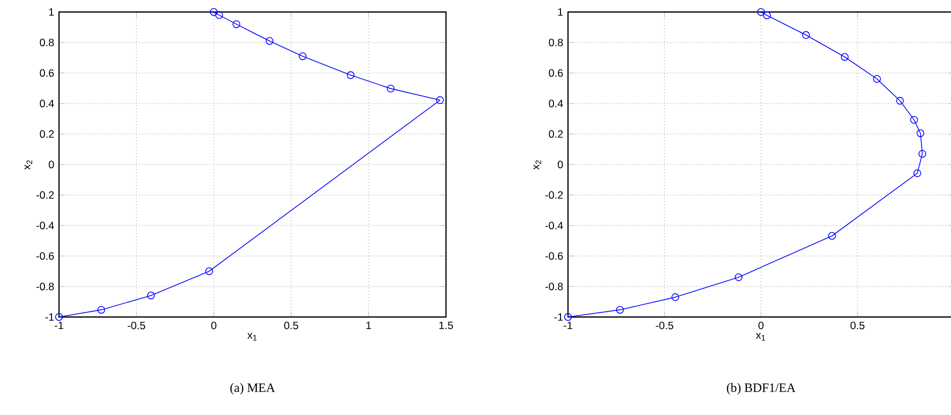  Describe the element at coordinates (446, 326) in the screenshot. I see `x-tick-label: 1.5` at that location.